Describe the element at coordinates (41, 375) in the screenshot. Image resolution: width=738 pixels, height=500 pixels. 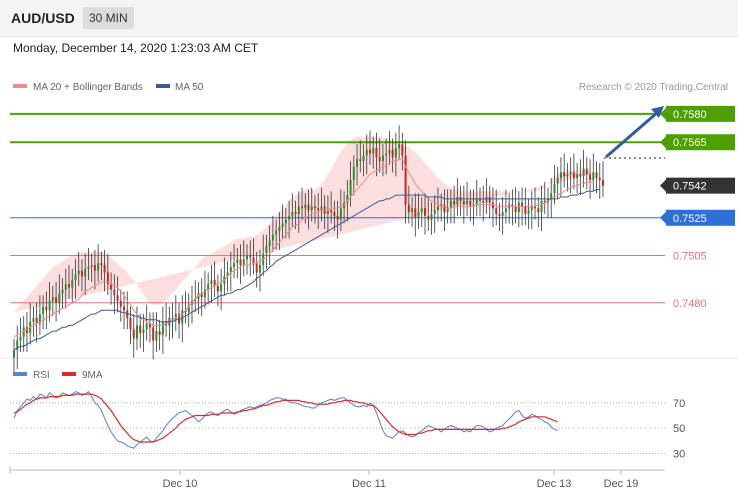
I see `legend-rsi: RSI` at that location.